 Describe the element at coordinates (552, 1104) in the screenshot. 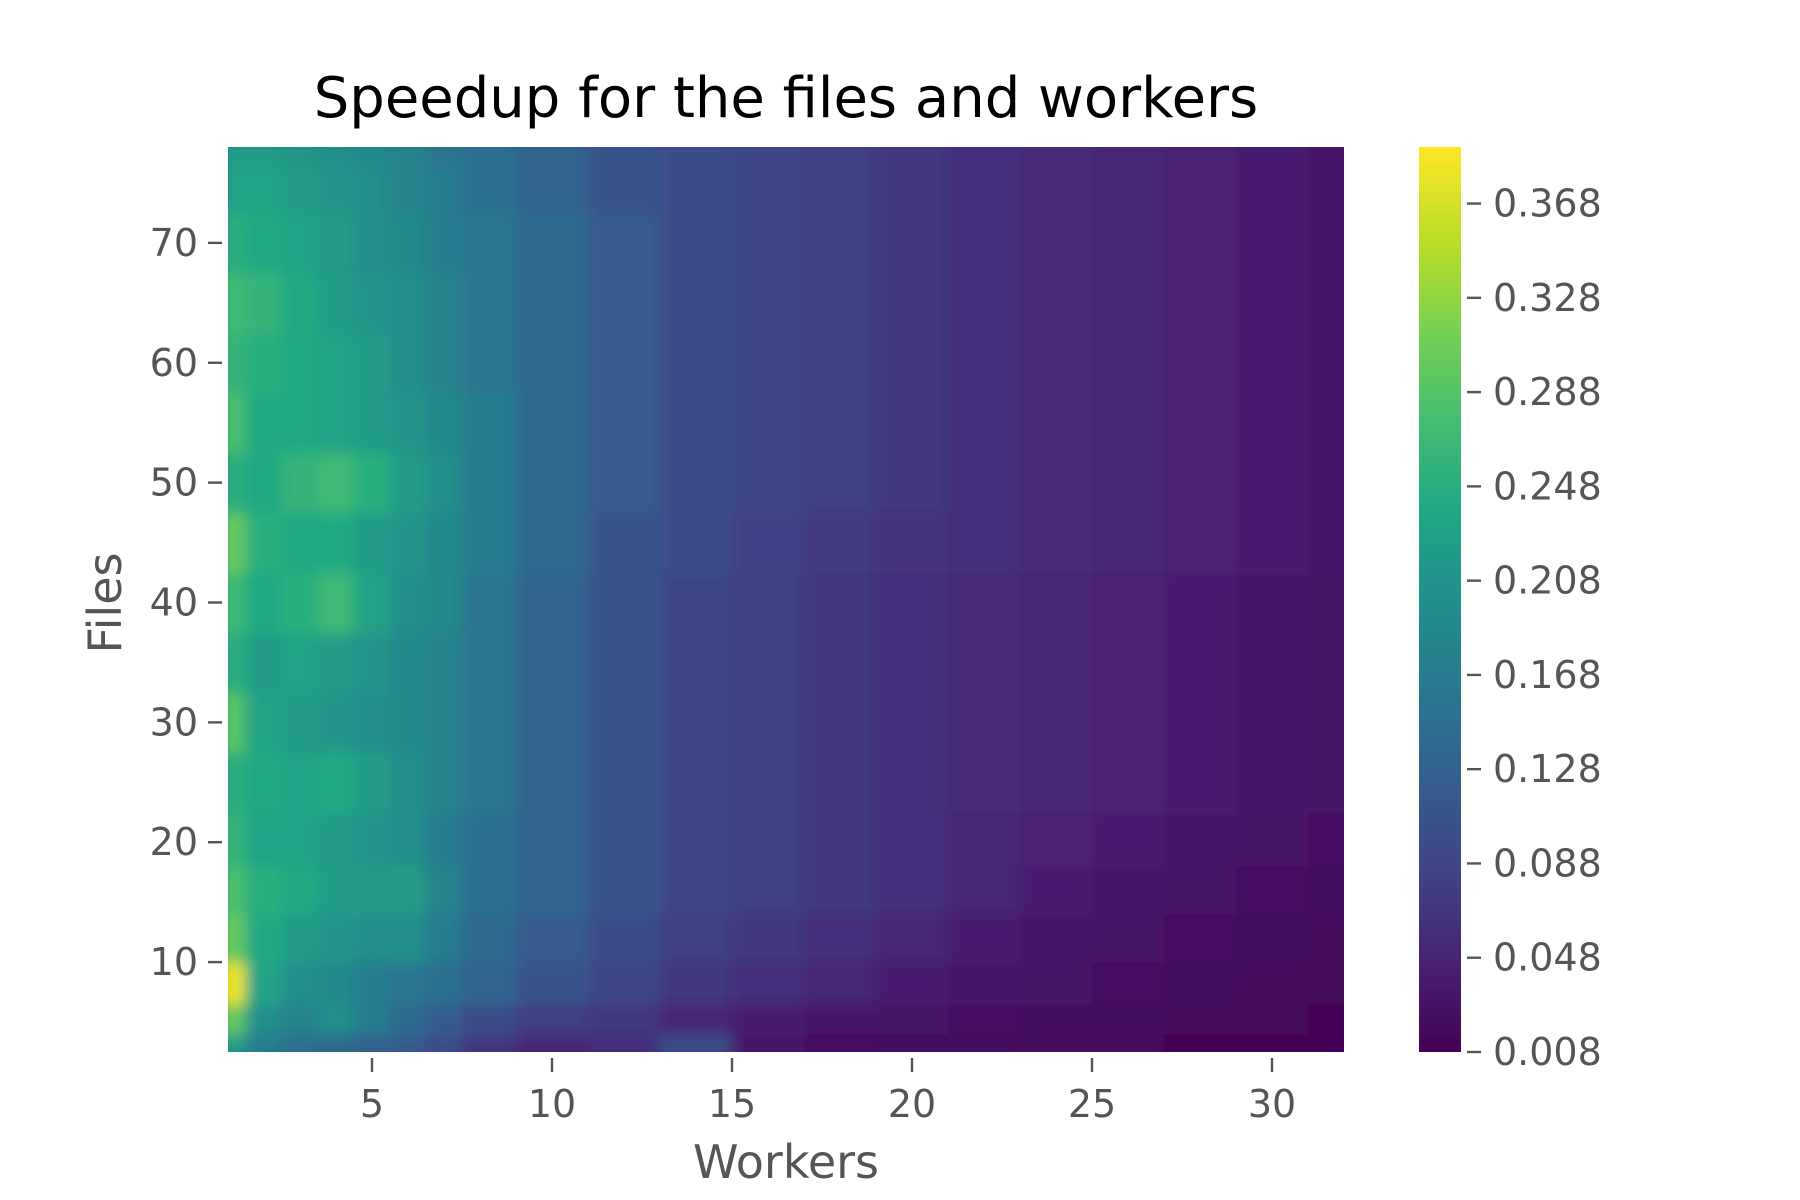

I see `x-tick-label: 10` at that location.